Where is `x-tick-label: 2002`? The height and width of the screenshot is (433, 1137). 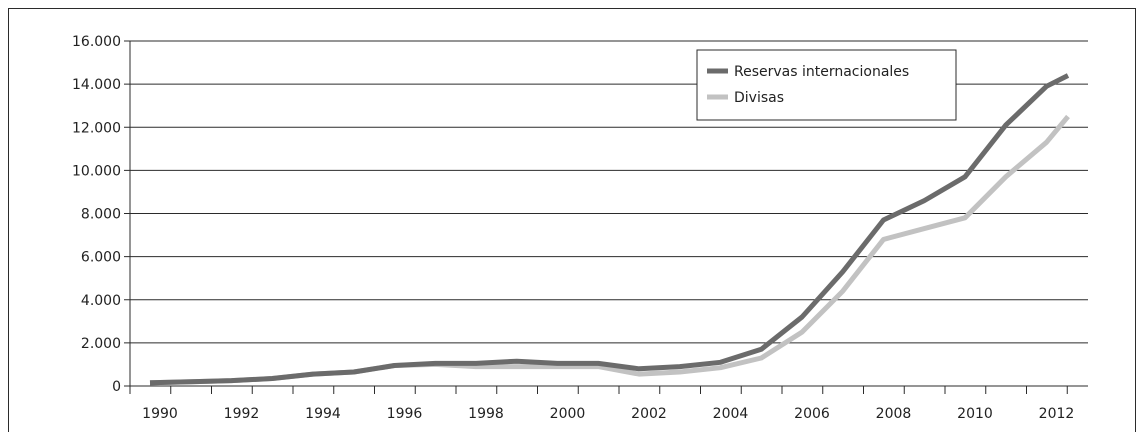
x-tick-label: 2002 is located at coordinates (649, 414).